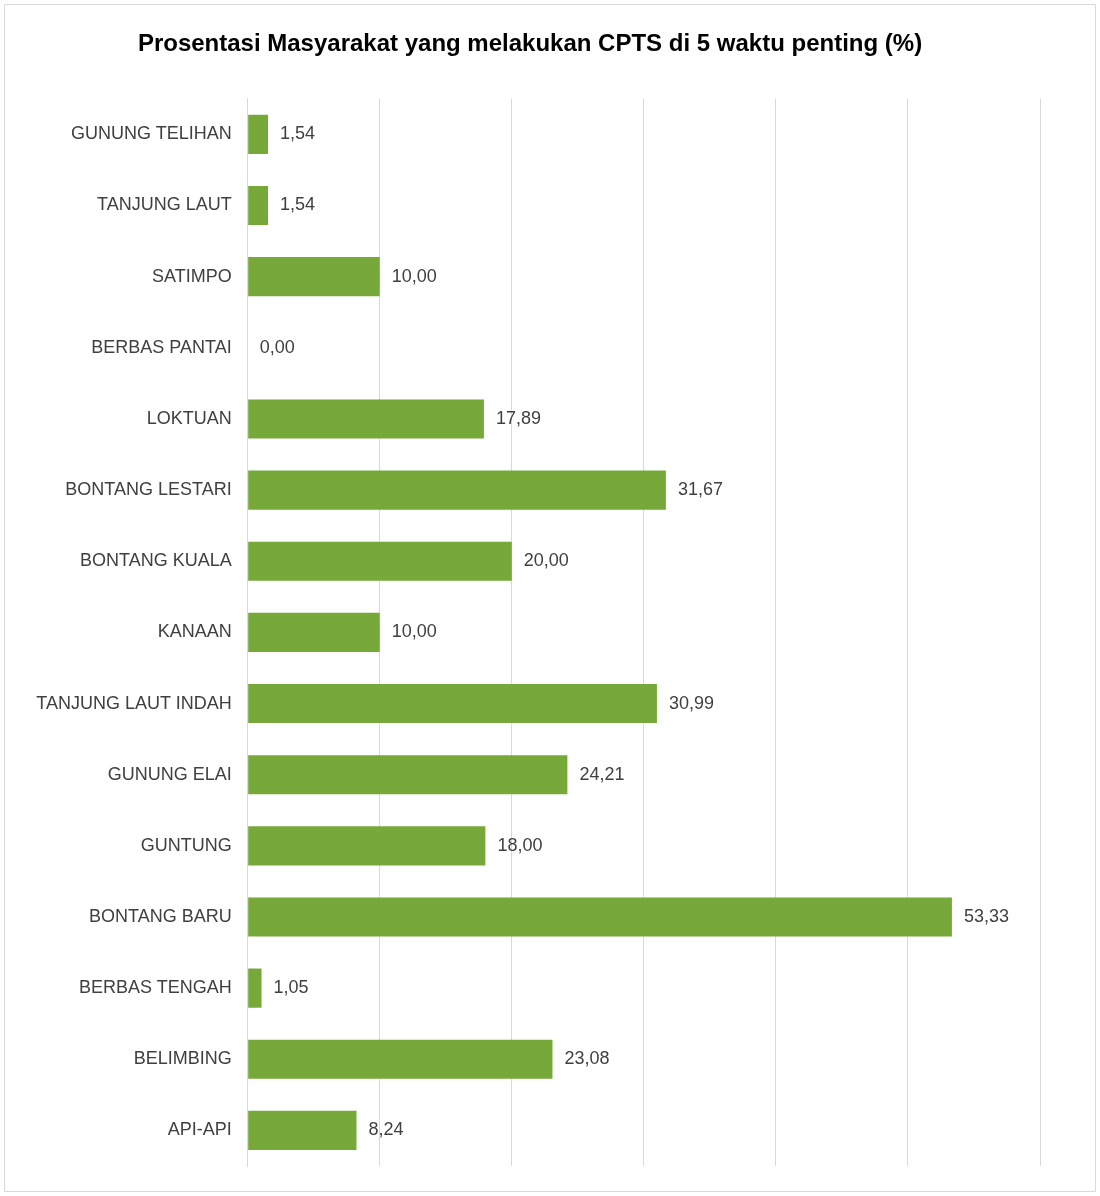 The image size is (1100, 1196). What do you see at coordinates (520, 844) in the screenshot?
I see `data-label: 18,00` at bounding box center [520, 844].